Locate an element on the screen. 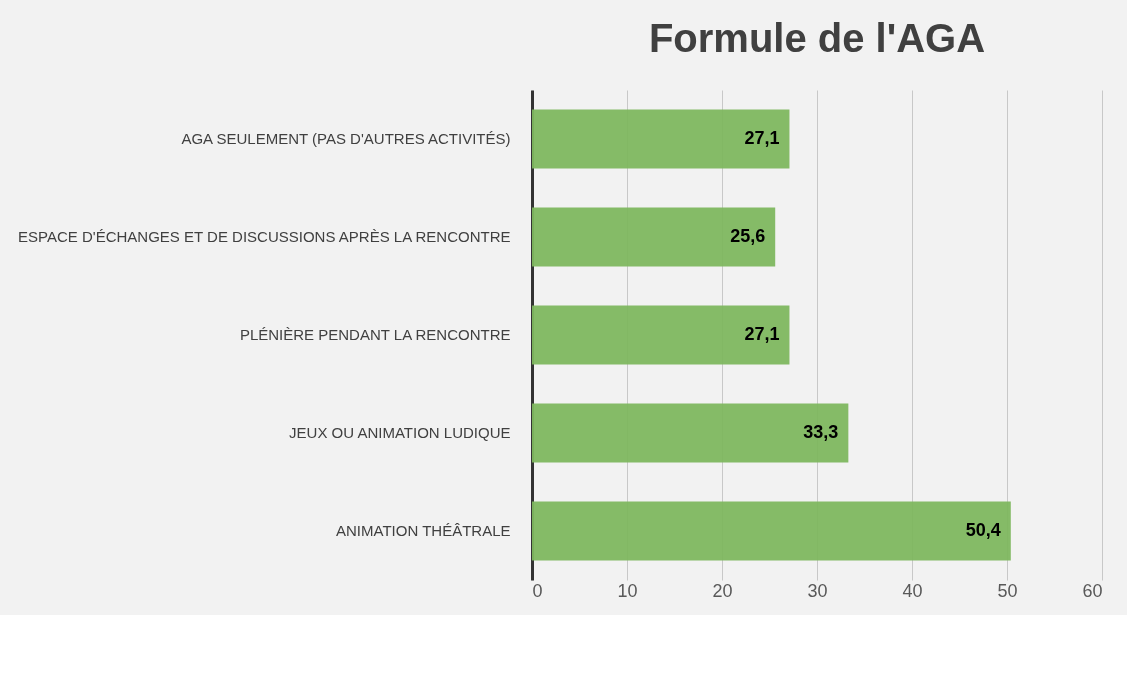 The image size is (1148, 675). y-tick-label: ANIMATION THÉÂTRALE is located at coordinates (423, 530).